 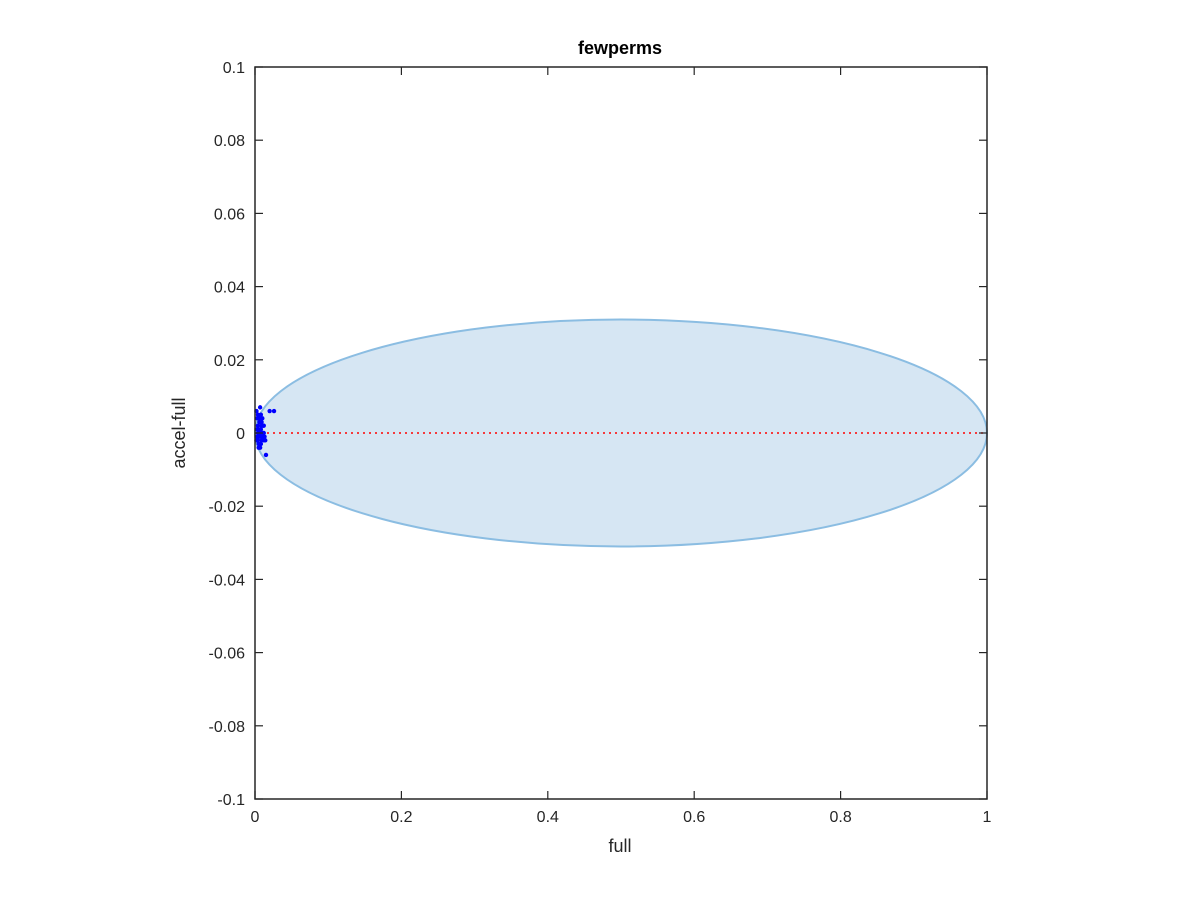 What do you see at coordinates (227, 580) in the screenshot?
I see `y-tick-label: -0.04` at bounding box center [227, 580].